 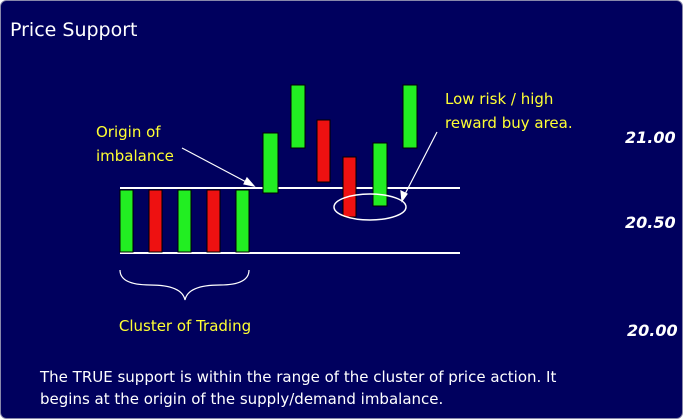 I want to click on price-label: 20.50, so click(x=650, y=222).